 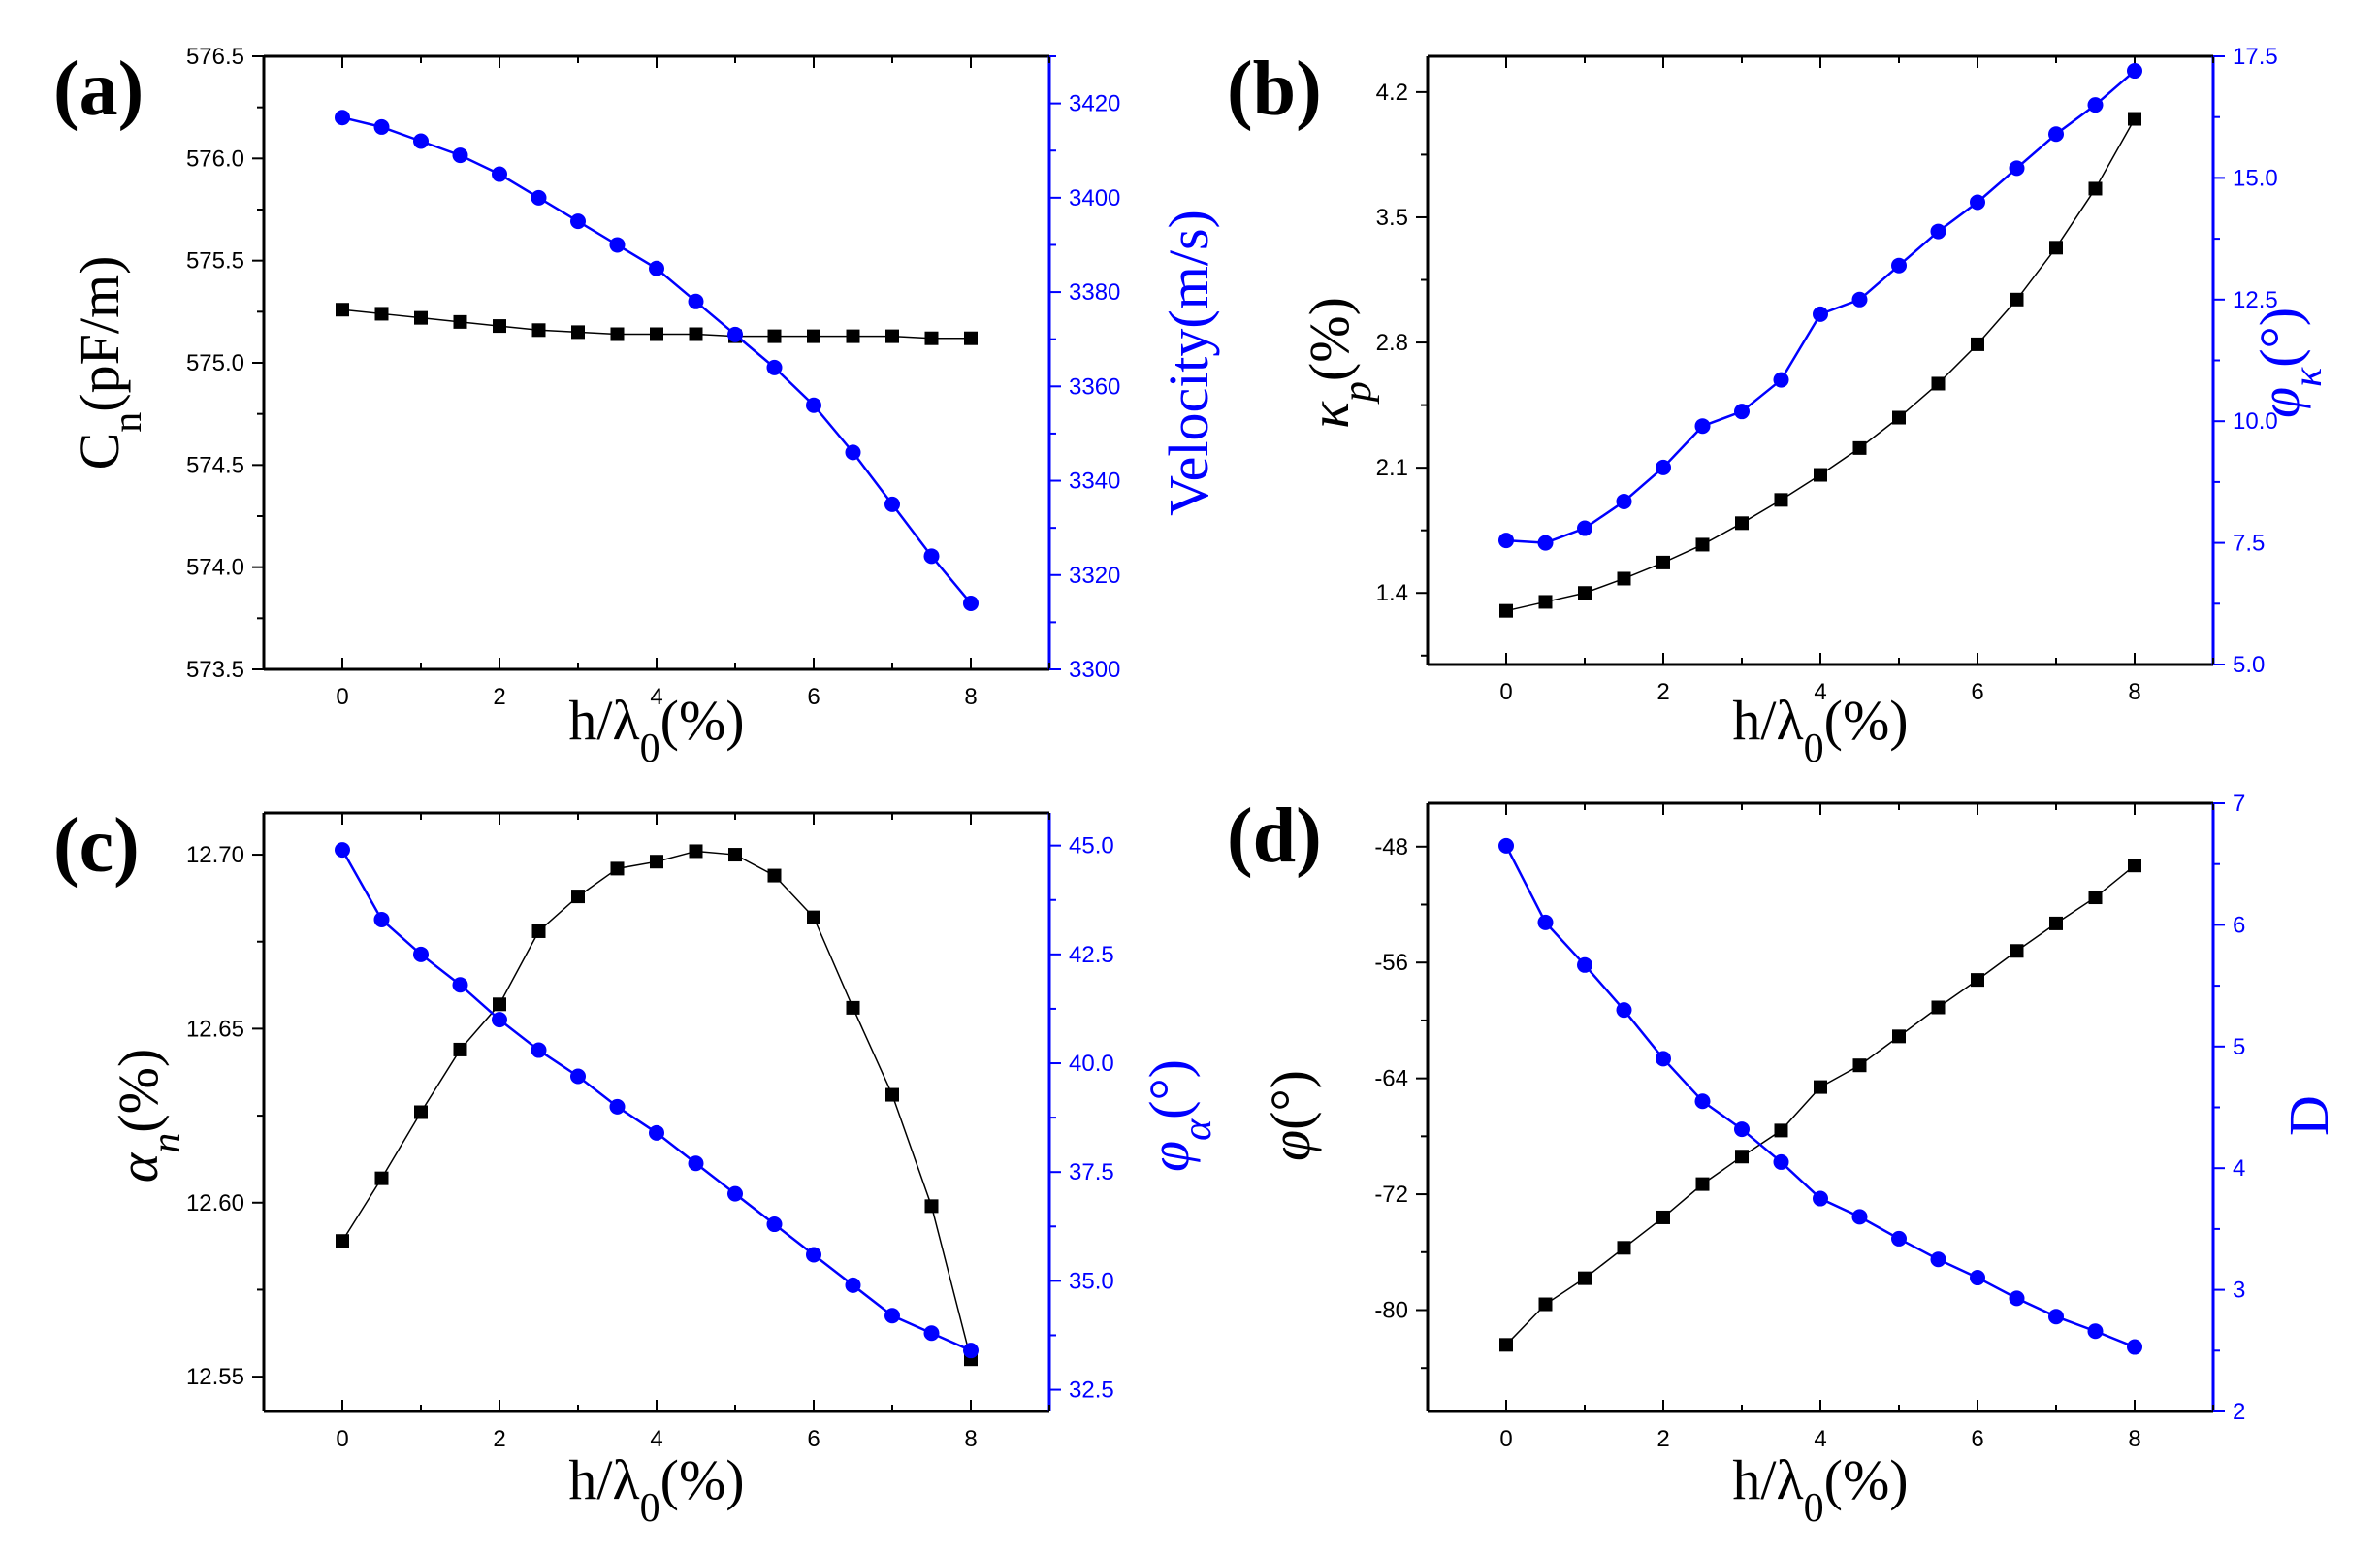 What do you see at coordinates (2255, 300) in the screenshot?
I see `right-tick-label: 12.5` at bounding box center [2255, 300].